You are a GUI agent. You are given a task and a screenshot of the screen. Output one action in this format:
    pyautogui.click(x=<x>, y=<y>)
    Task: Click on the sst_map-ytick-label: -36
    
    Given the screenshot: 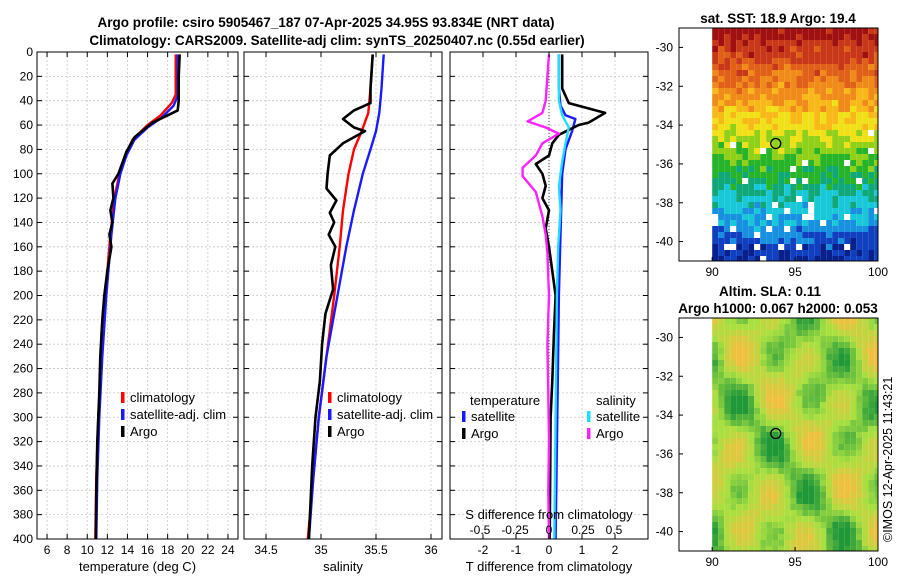 What is the action you would take?
    pyautogui.click(x=665, y=164)
    